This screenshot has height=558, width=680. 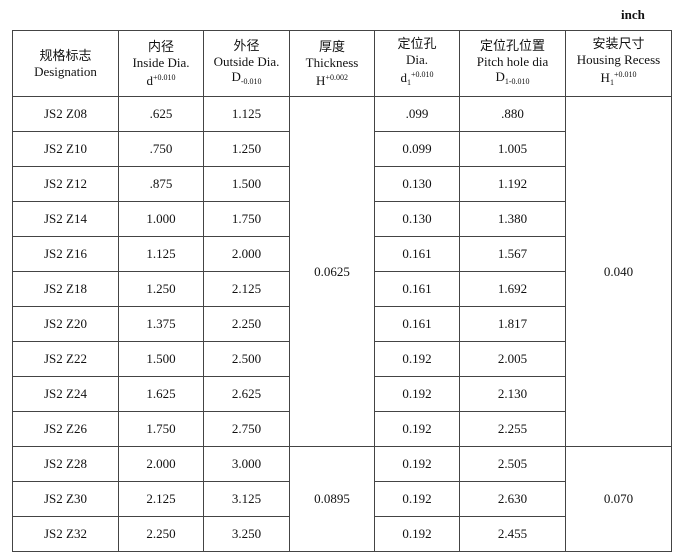 I want to click on hole-dia-cell: 0.130, so click(x=417, y=184).